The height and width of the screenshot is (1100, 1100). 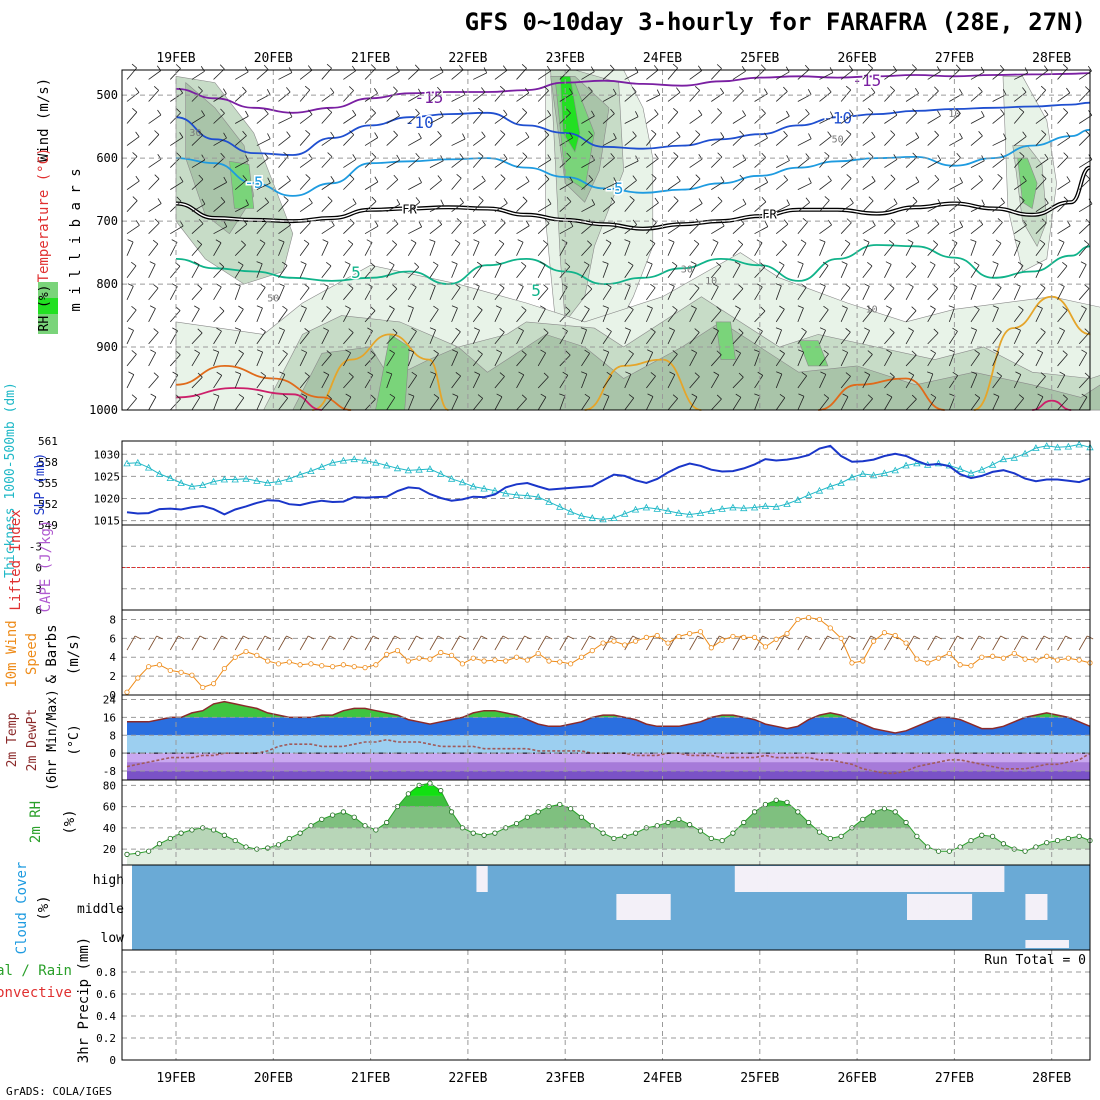 I want to click on cloud-block-middle, so click(x=966, y=907).